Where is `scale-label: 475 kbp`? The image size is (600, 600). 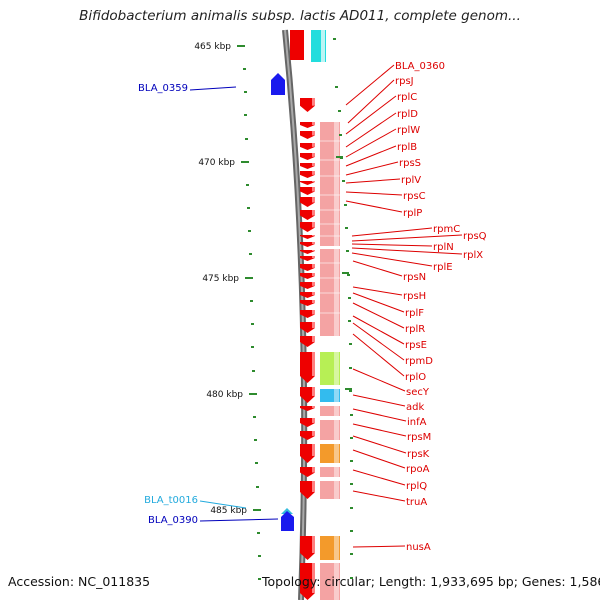 scale-label: 475 kbp is located at coordinates (220, 279).